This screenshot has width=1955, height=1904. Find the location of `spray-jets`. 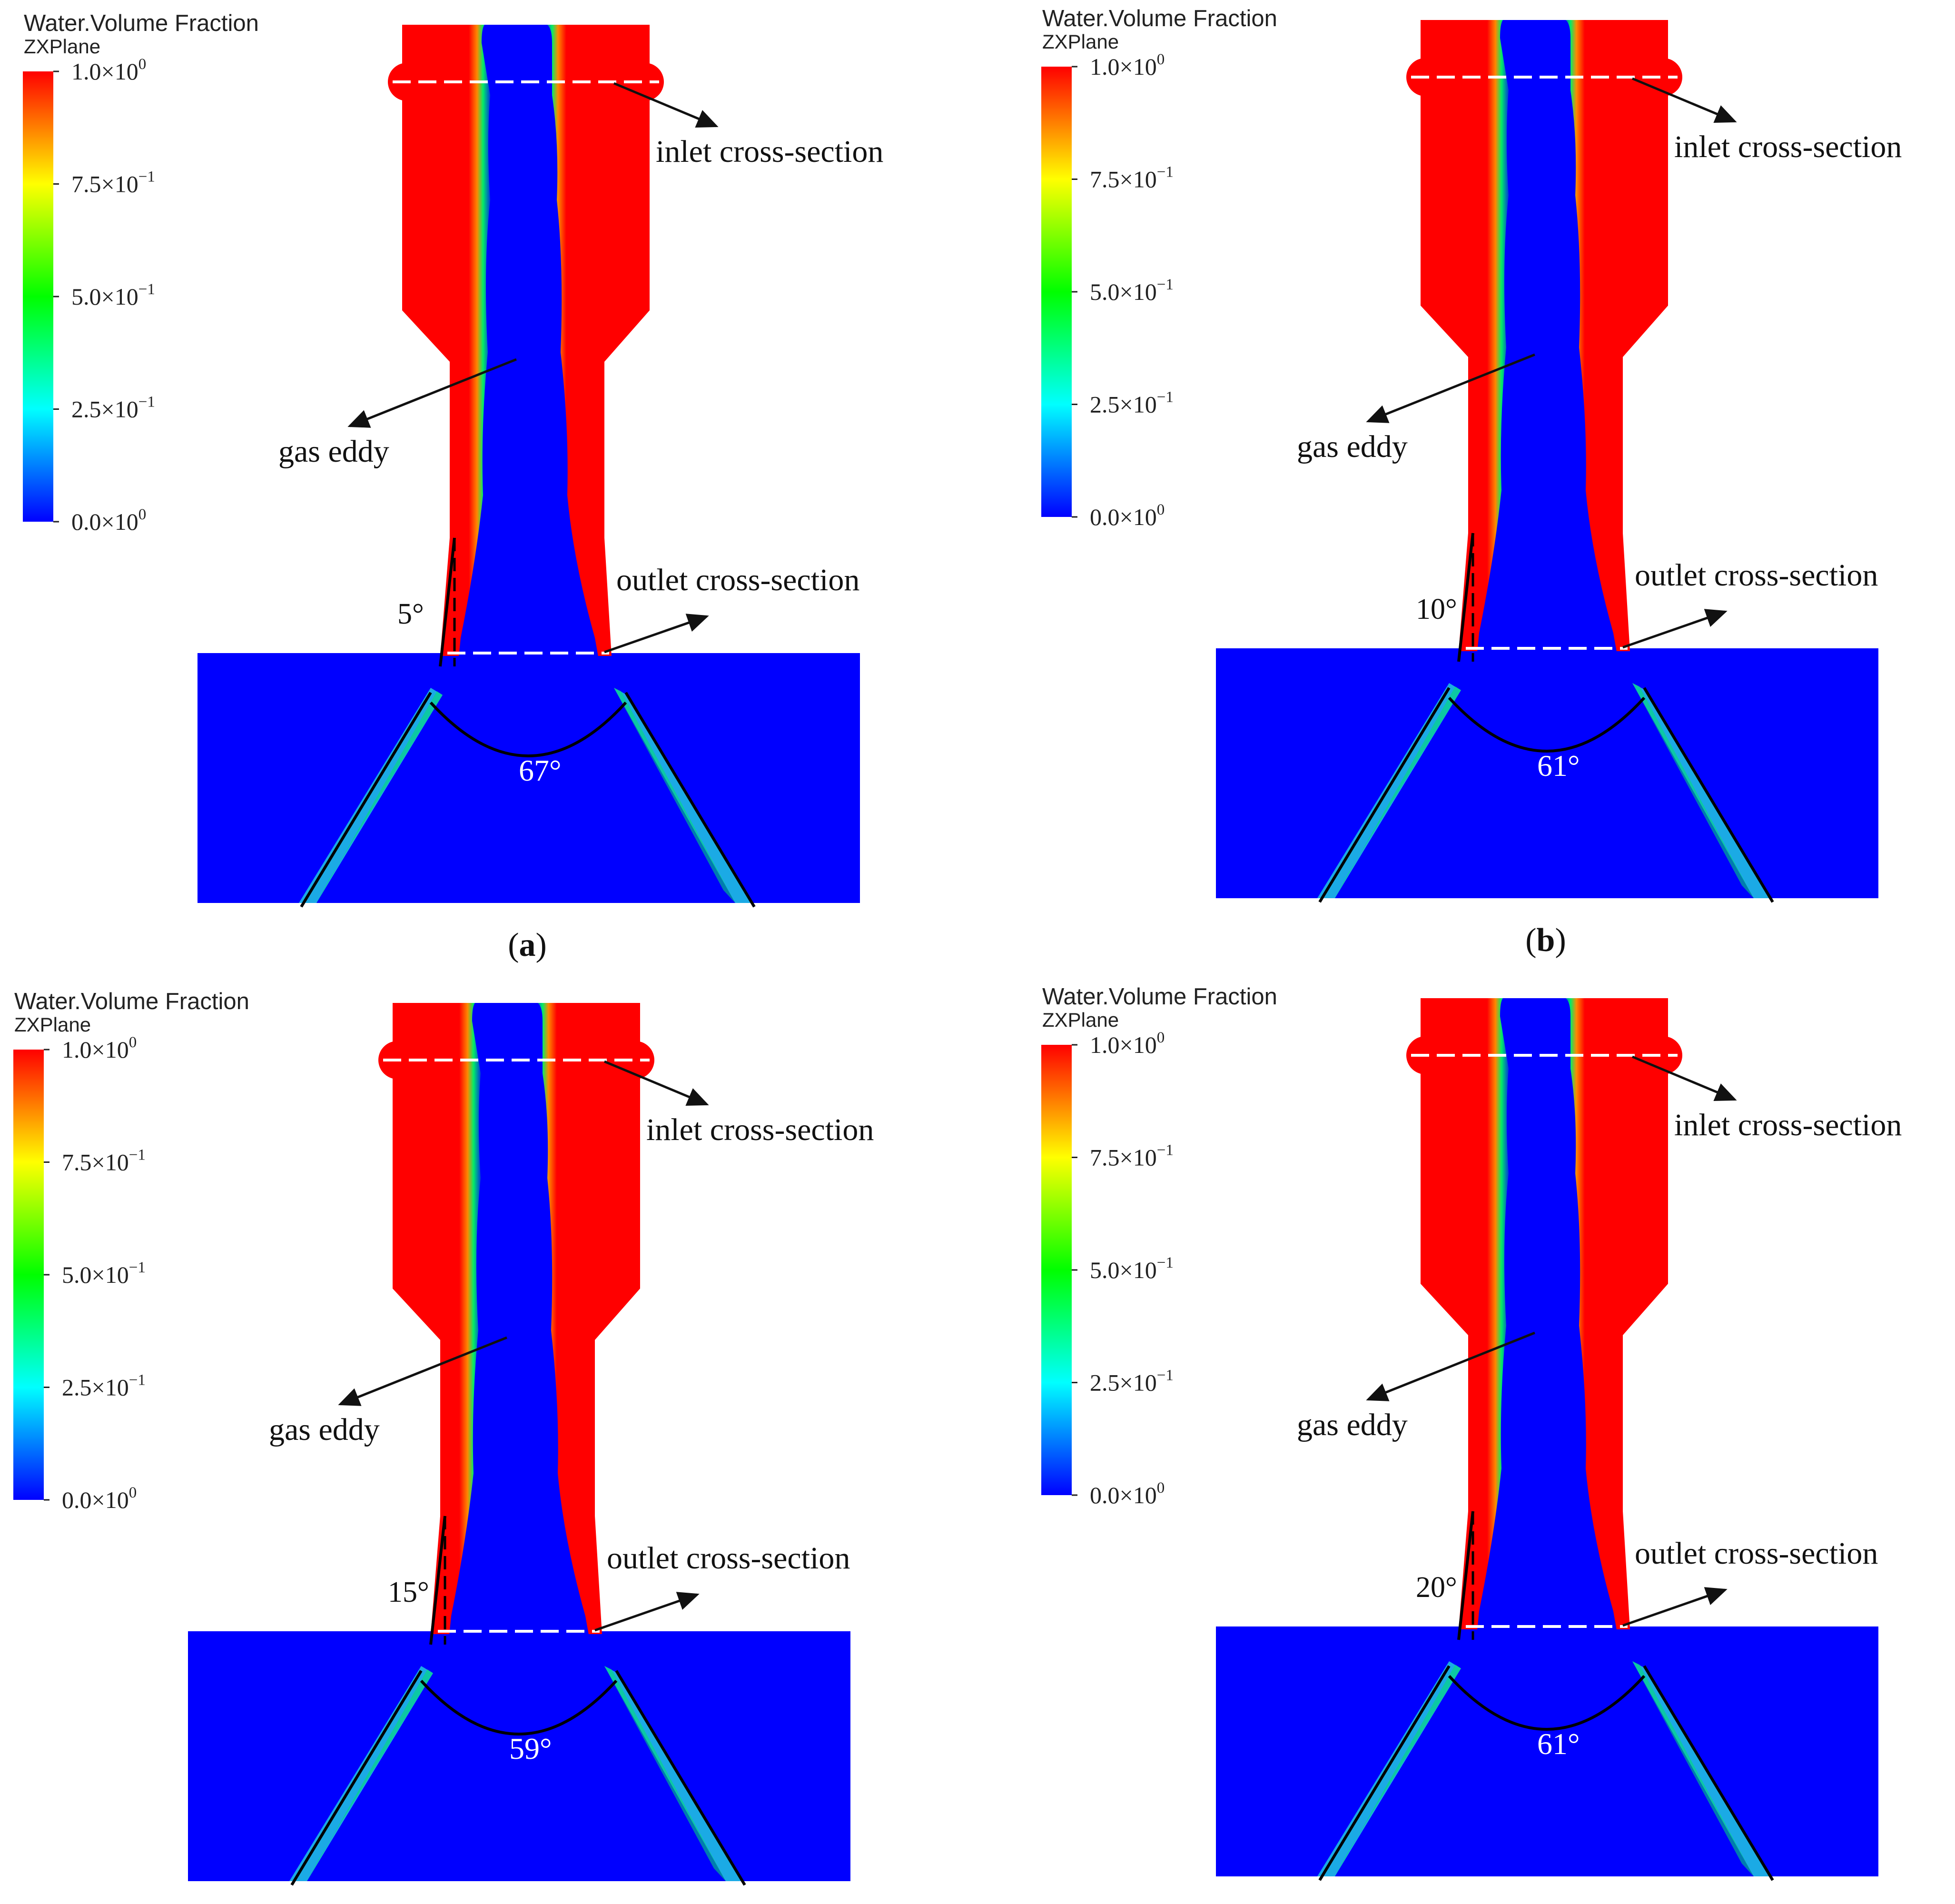

spray-jets is located at coordinates (525, 795).